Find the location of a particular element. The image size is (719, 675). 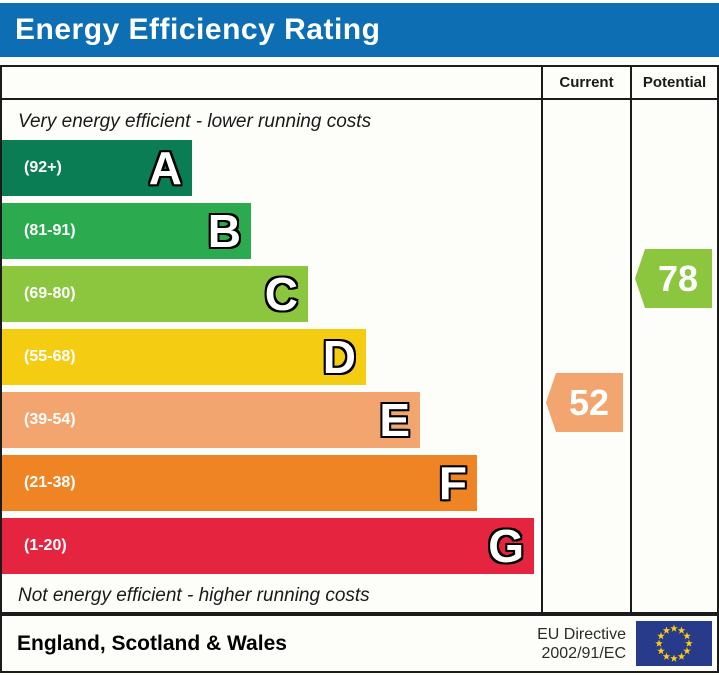

current-column: 52 is located at coordinates (585, 357).